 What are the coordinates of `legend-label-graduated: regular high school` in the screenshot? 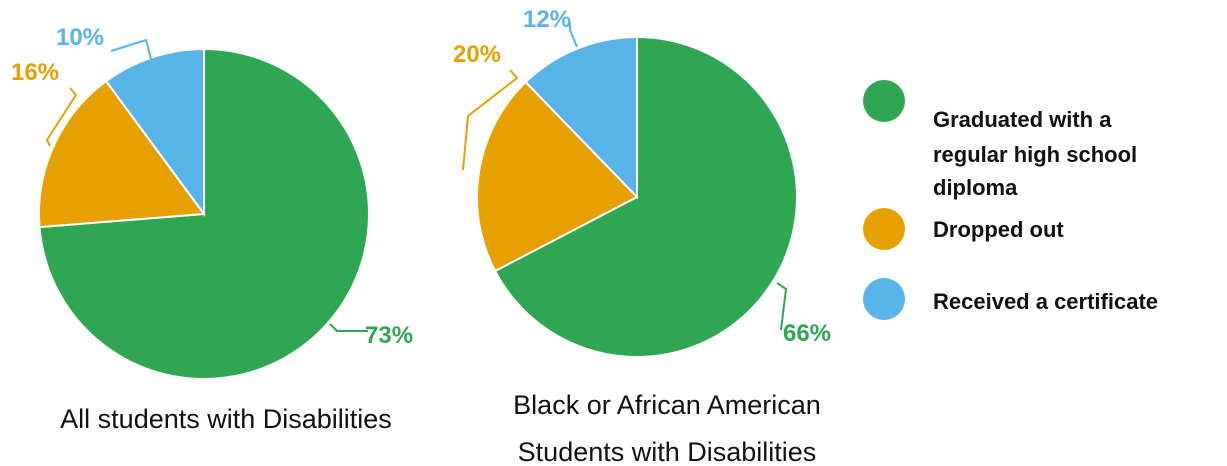 It's located at (1035, 154).